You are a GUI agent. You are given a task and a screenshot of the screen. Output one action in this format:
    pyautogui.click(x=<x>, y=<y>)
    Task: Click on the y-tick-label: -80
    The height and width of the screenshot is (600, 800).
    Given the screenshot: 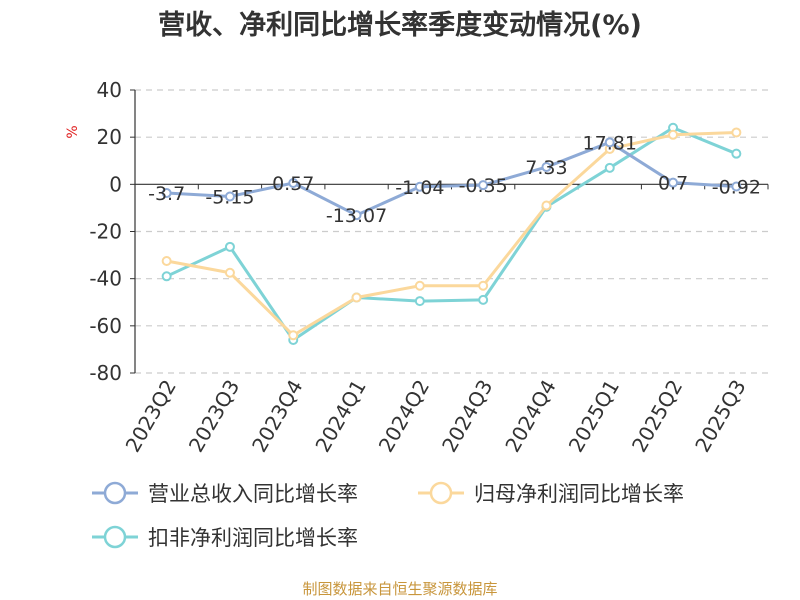 What is the action you would take?
    pyautogui.click(x=105, y=373)
    